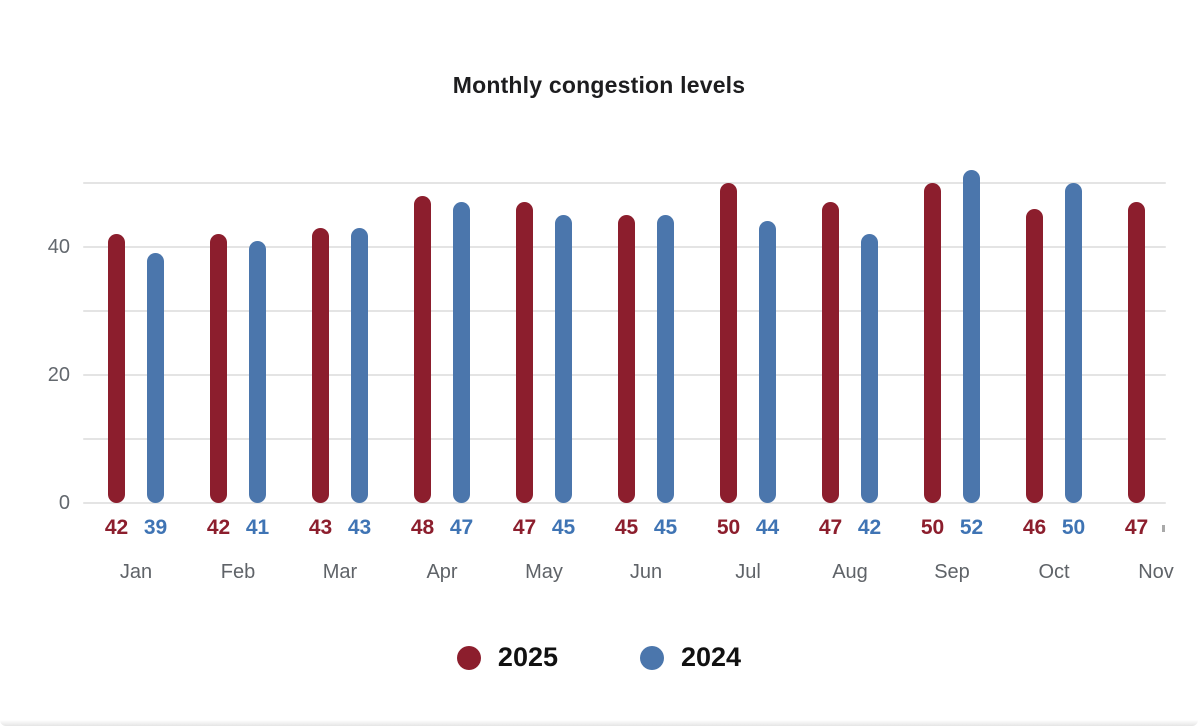 The height and width of the screenshot is (726, 1198). What do you see at coordinates (932, 527) in the screenshot?
I see `value-label-2025-sep: 50` at bounding box center [932, 527].